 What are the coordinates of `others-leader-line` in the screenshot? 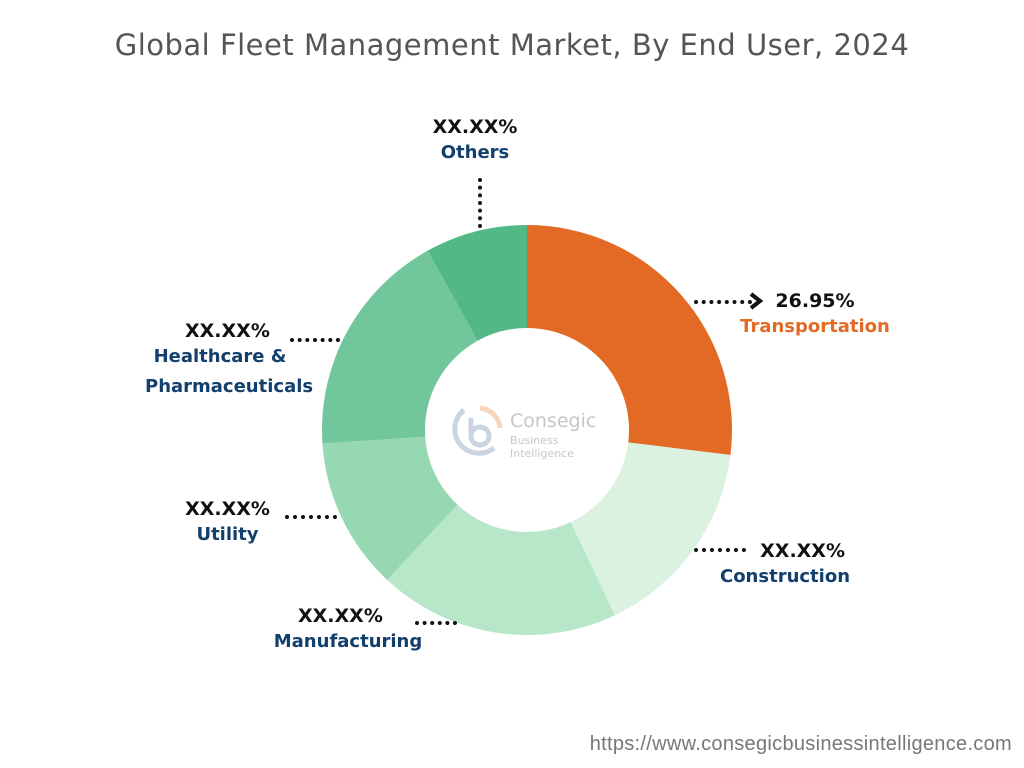 It's located at (480, 203).